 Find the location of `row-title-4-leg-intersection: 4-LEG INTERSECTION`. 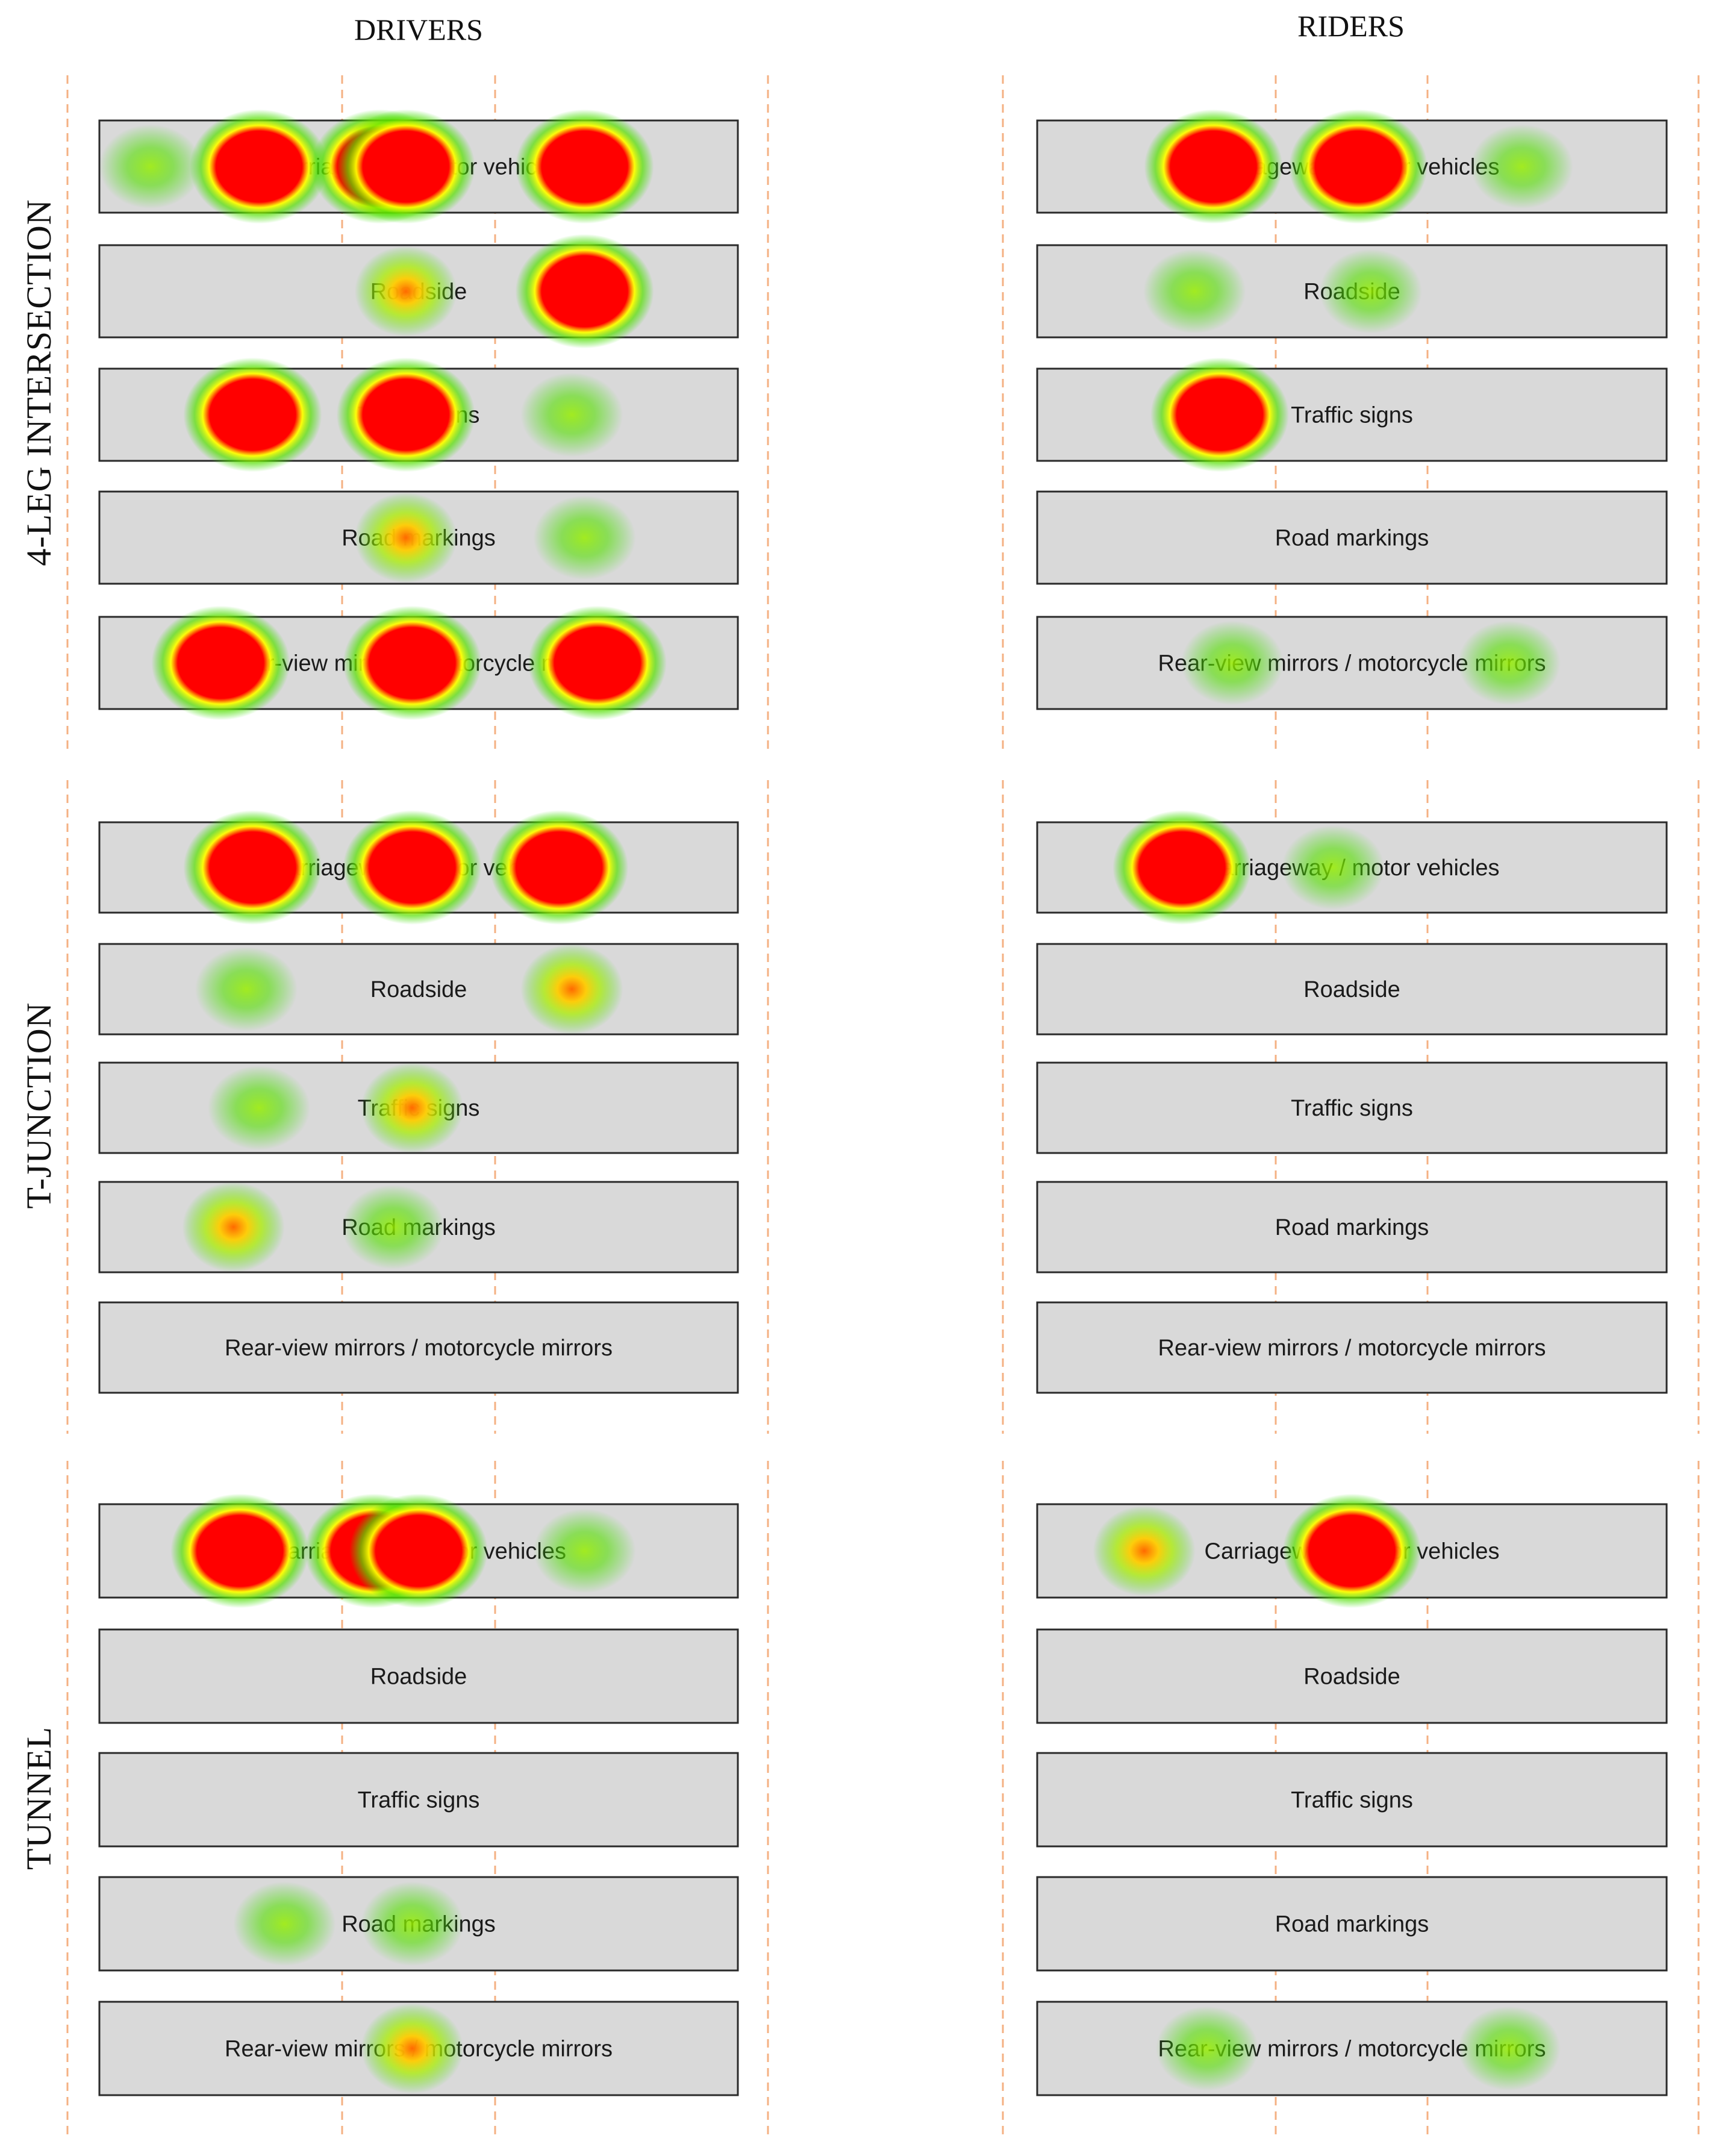

row-title-4-leg-intersection: 4-LEG INTERSECTION is located at coordinates (38, 382).